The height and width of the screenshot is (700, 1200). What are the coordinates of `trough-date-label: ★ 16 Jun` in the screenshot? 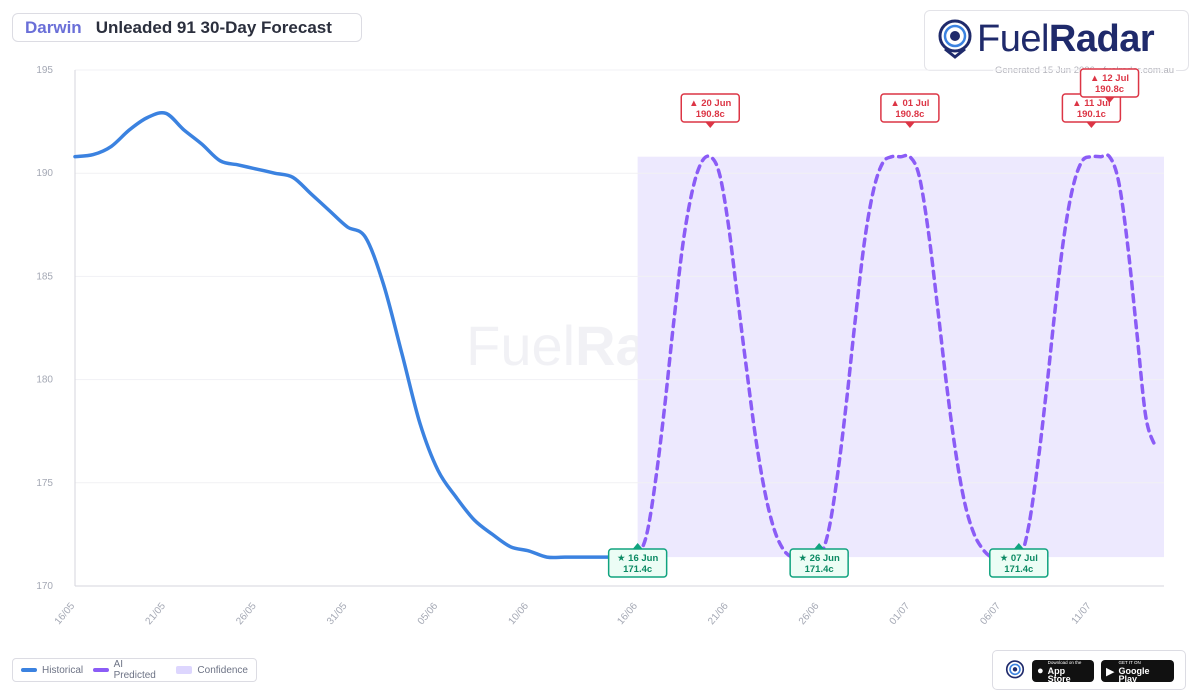 It's located at (637, 558).